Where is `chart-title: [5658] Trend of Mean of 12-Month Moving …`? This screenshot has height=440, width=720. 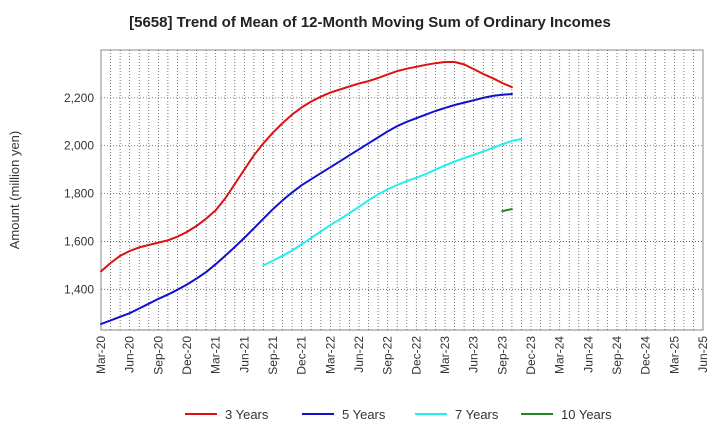 chart-title: [5658] Trend of Mean of 12-Month Moving … is located at coordinates (370, 22).